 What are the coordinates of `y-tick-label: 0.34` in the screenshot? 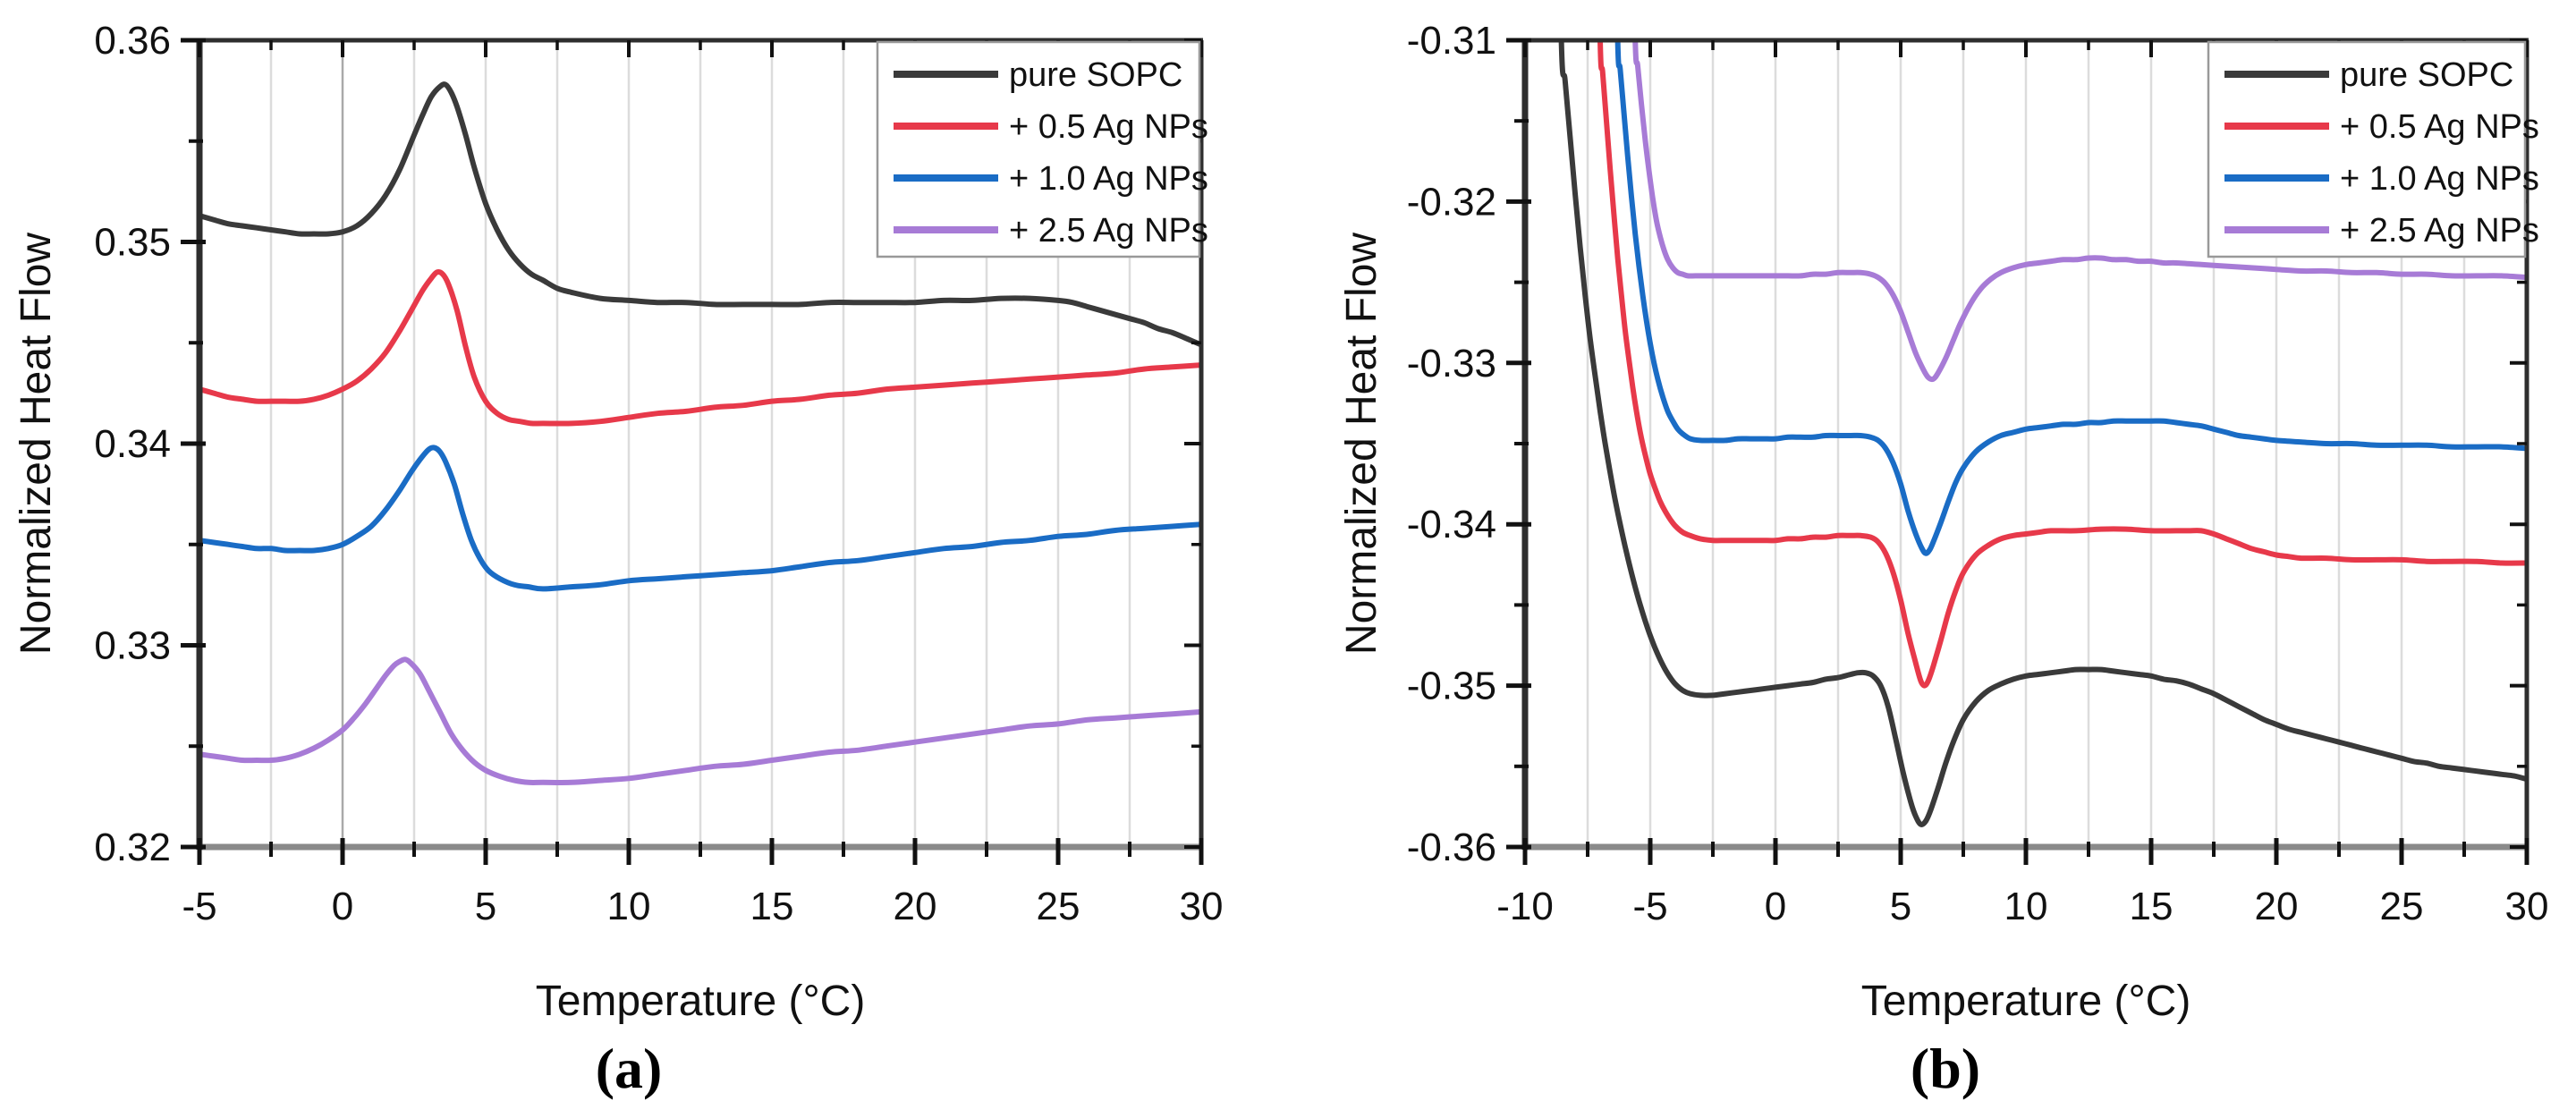 It's located at (132, 444).